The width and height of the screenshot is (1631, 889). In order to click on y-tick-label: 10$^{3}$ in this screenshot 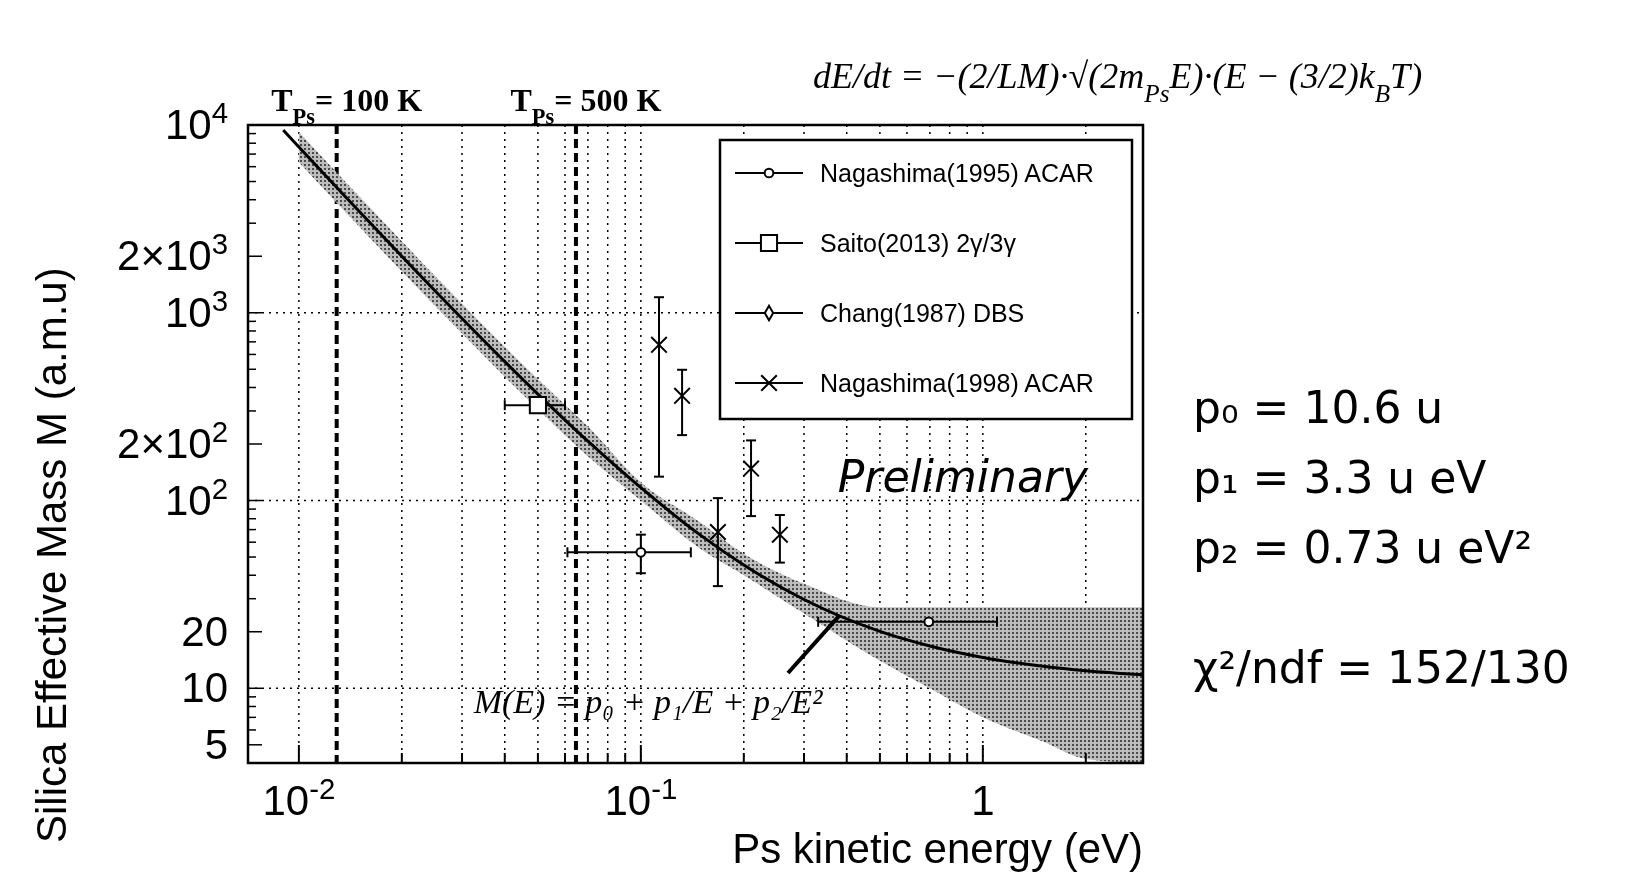, I will do `click(196, 309)`.